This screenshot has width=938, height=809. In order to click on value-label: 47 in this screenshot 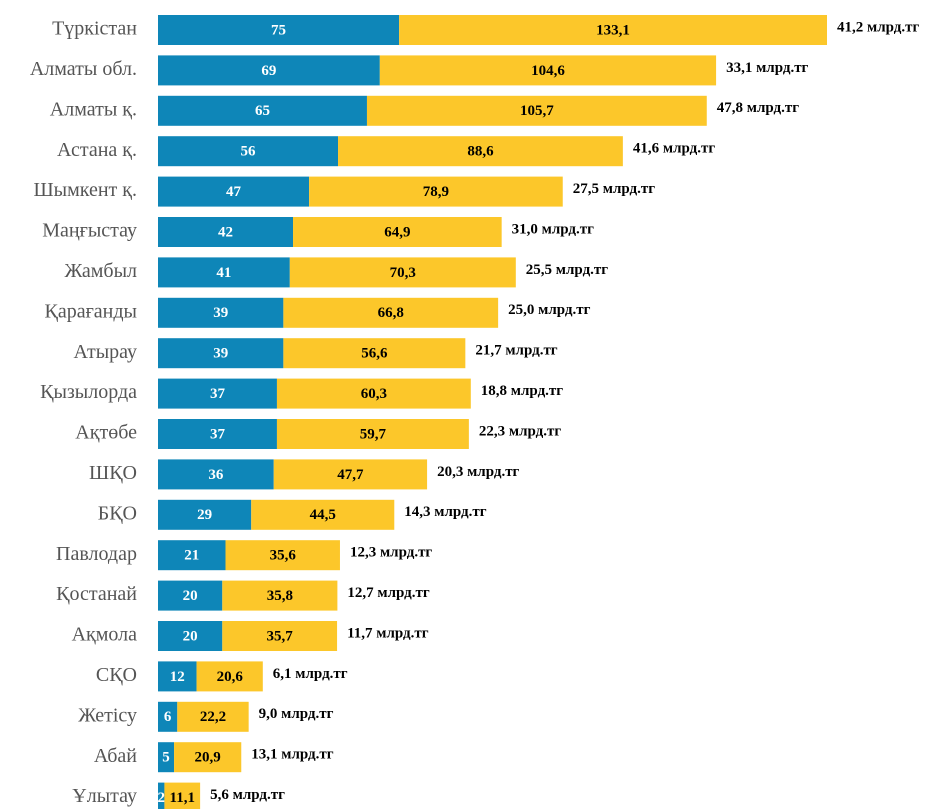, I will do `click(234, 192)`.